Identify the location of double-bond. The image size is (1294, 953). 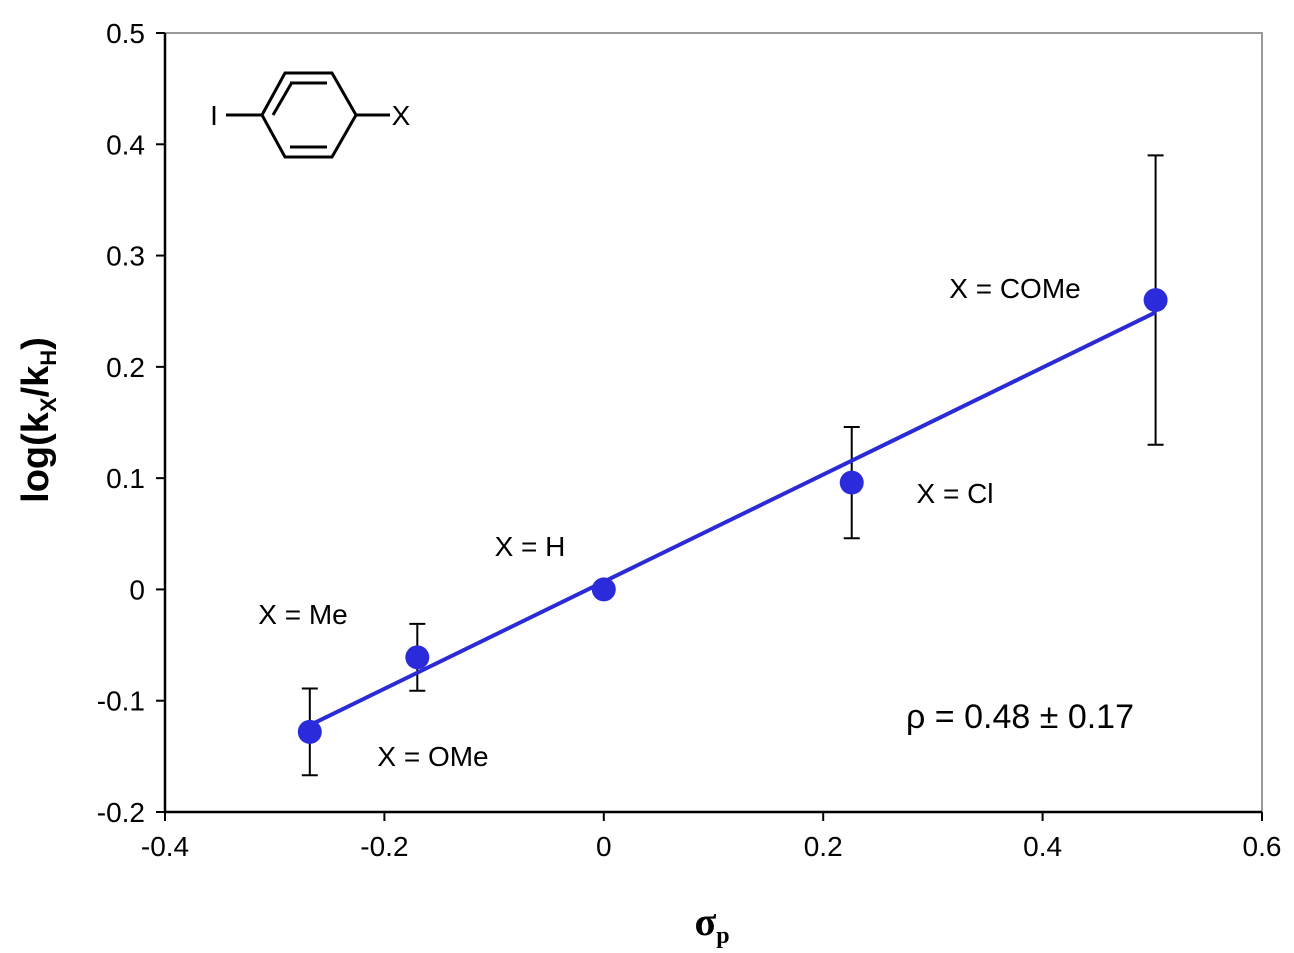
(282, 99).